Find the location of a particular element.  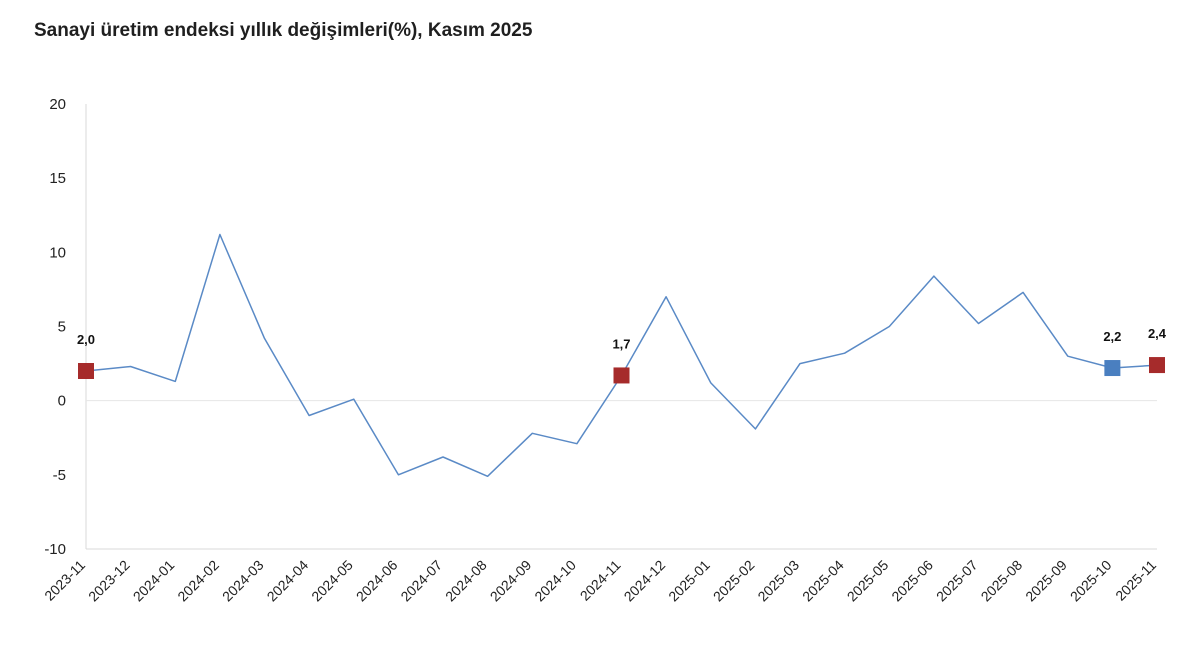

x-tick-label: 2024-01 is located at coordinates (154, 581).